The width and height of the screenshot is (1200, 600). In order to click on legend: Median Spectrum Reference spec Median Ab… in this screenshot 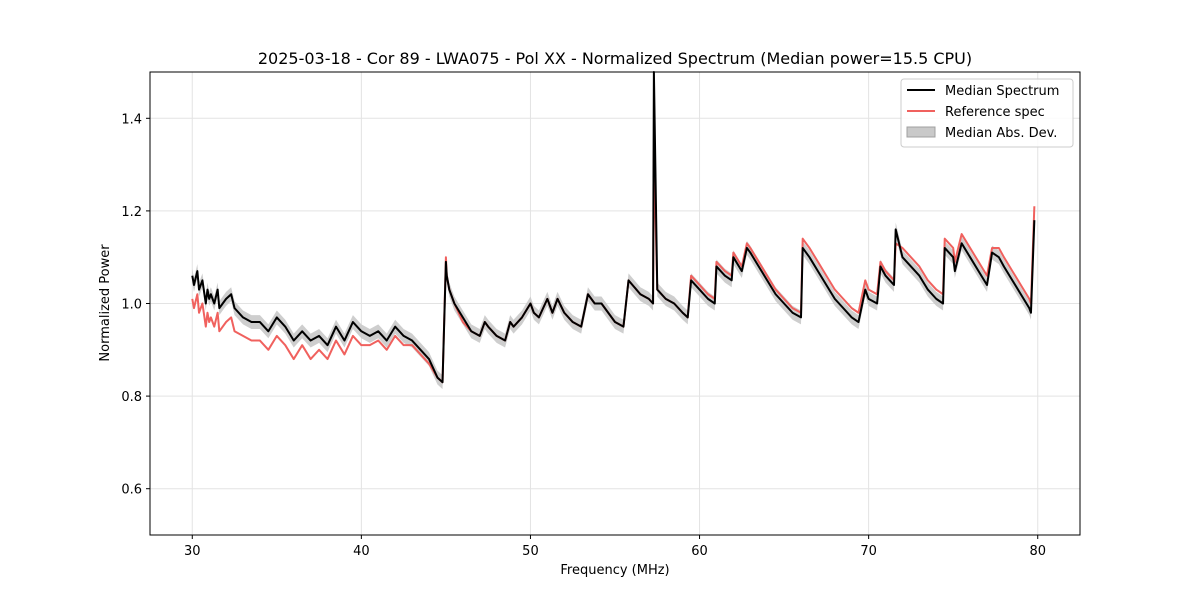, I will do `click(987, 113)`.